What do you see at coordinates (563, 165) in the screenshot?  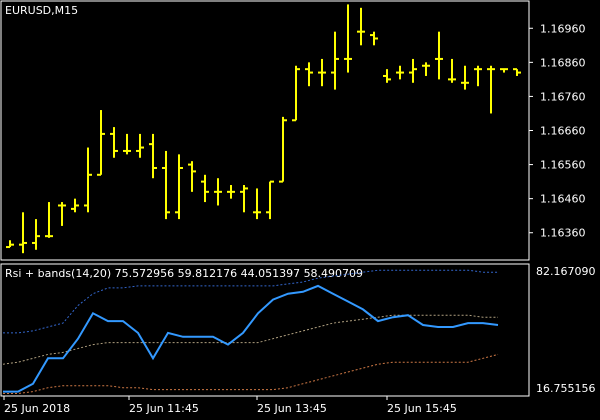 I see `price-tick-label: 1.16560` at bounding box center [563, 165].